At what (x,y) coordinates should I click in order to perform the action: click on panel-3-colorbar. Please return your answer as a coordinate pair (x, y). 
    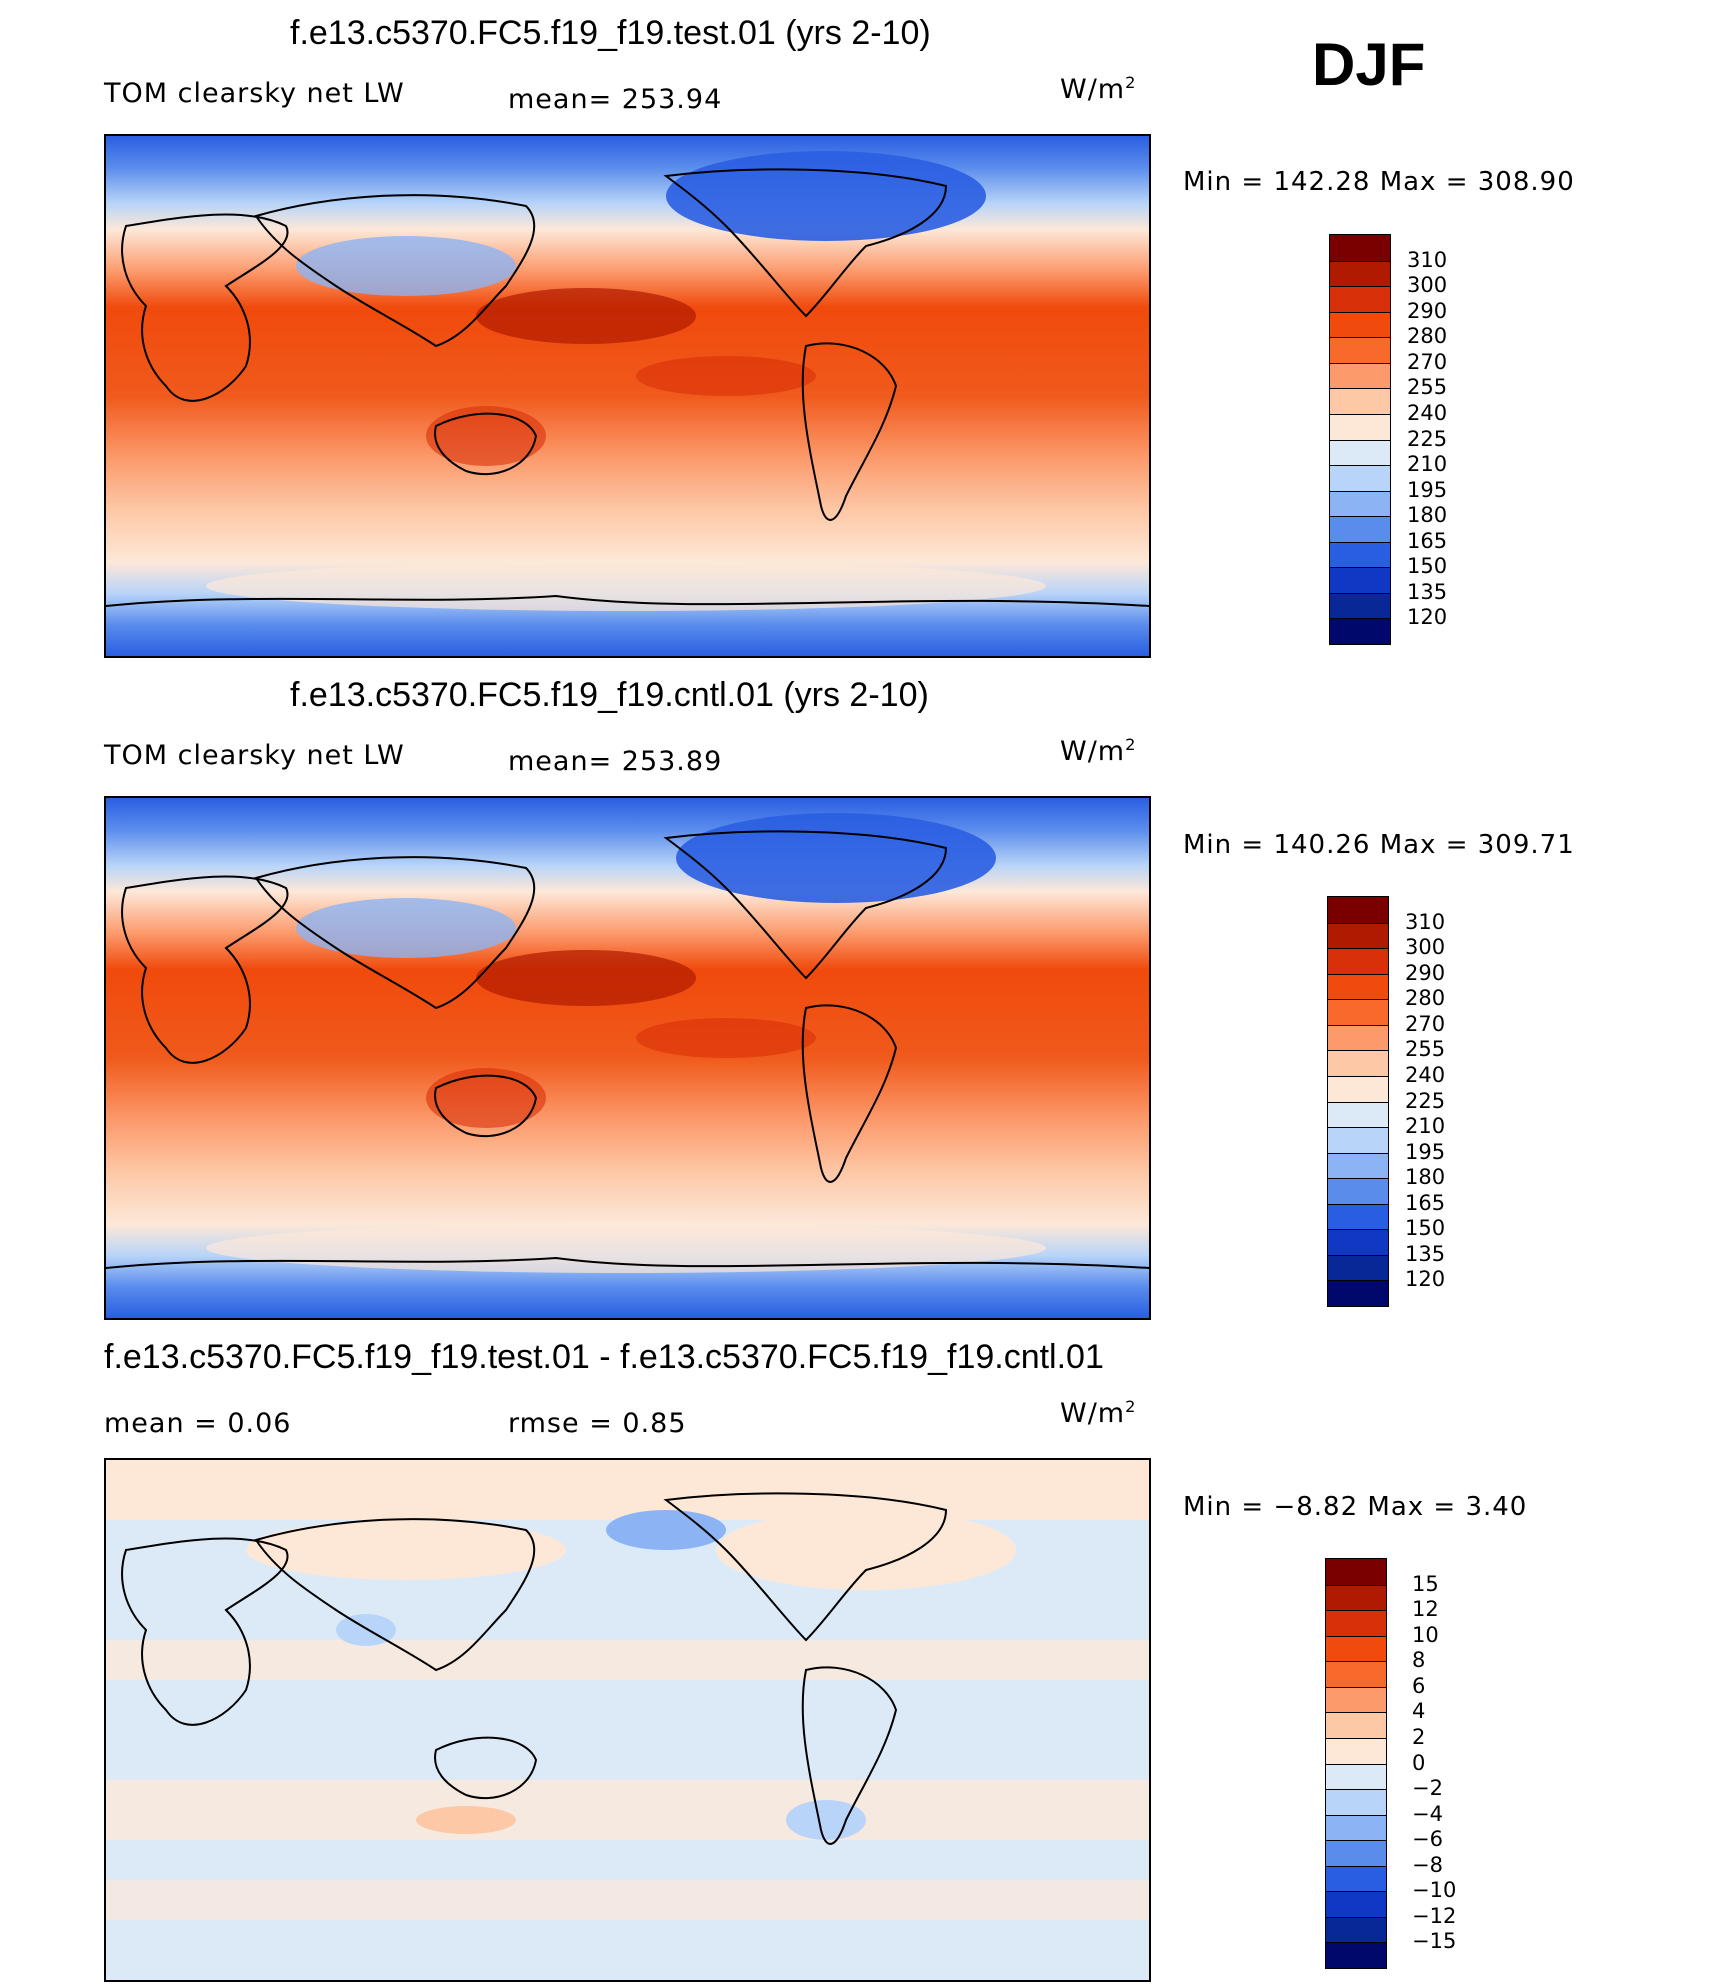
    Looking at the image, I should click on (1356, 1763).